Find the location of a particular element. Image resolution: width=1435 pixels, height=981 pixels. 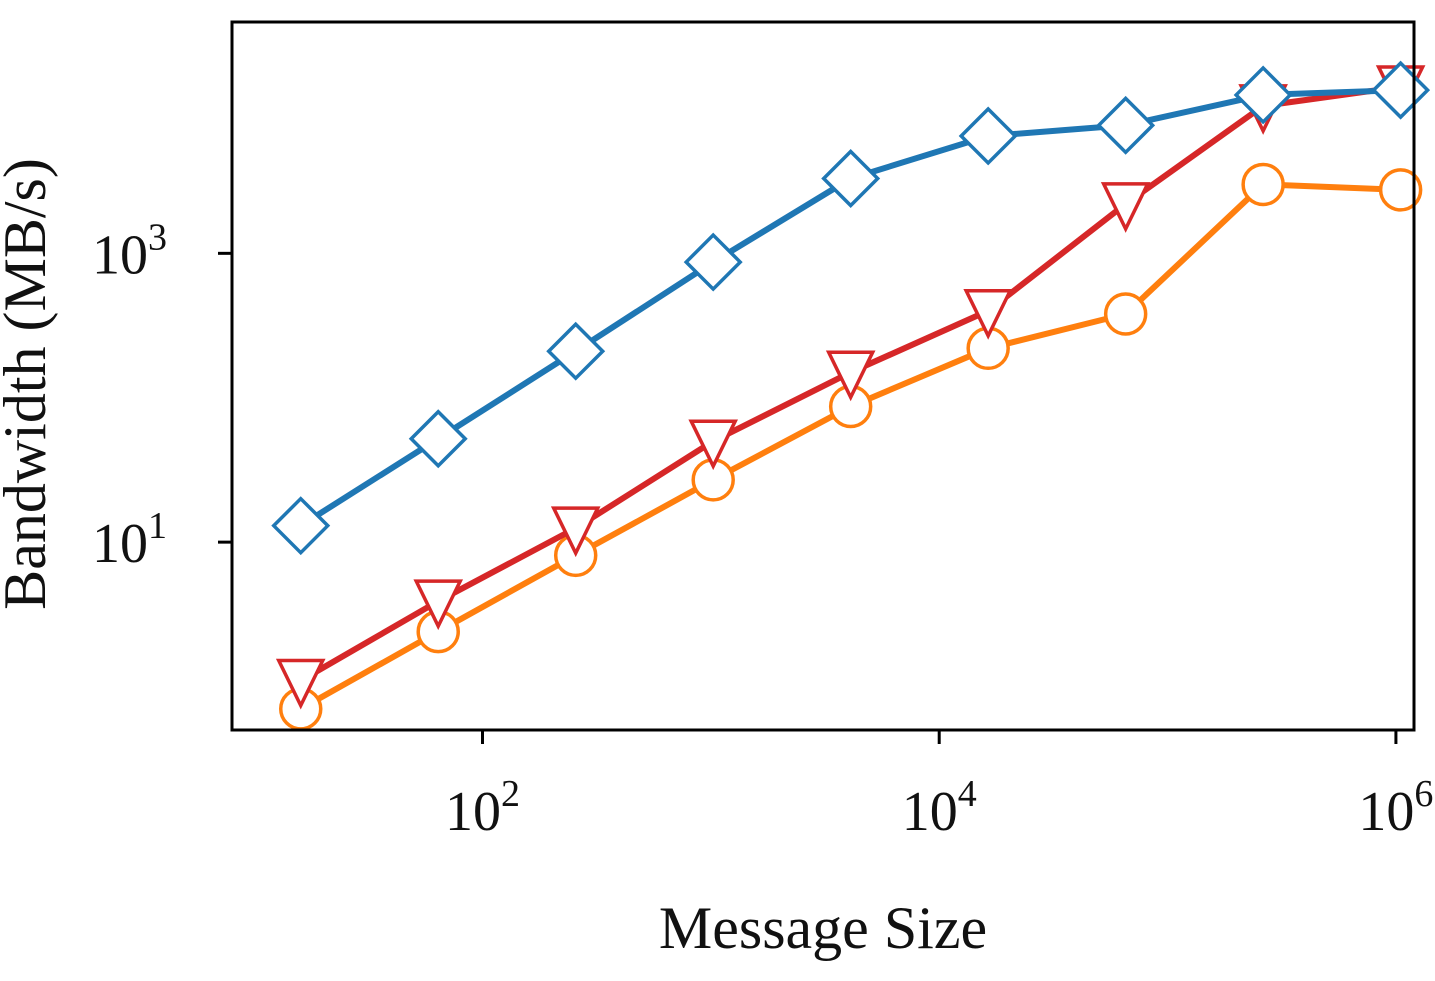

y-axis-label: Bandwidth (MB/s) is located at coordinates (29, 384).